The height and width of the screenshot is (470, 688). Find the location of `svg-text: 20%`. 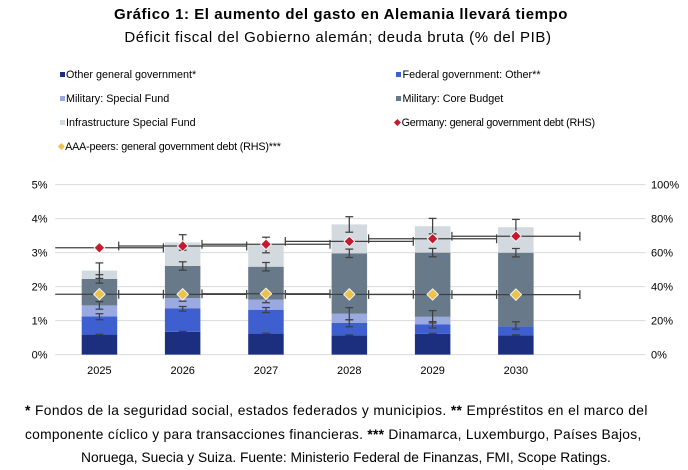

svg-text: 20% is located at coordinates (662, 322).